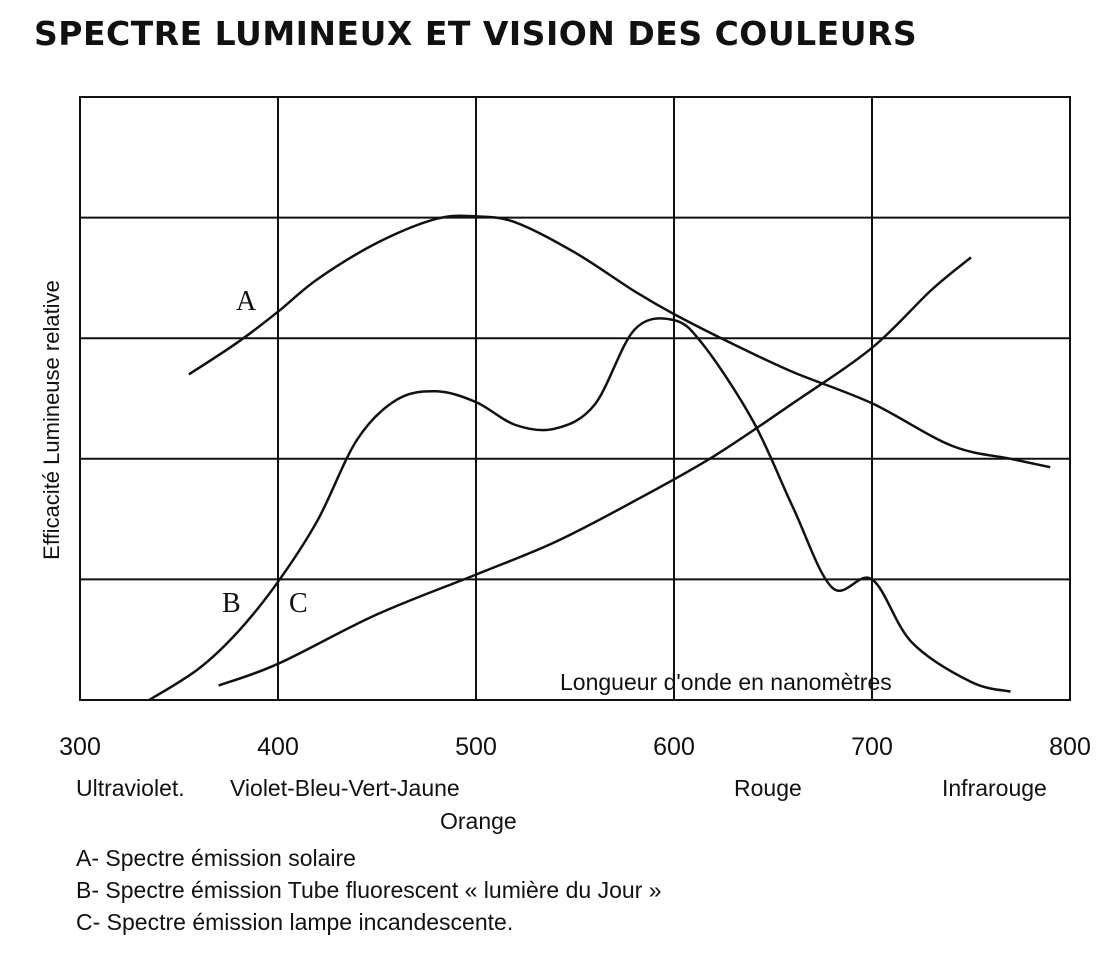  I want to click on category-infrarouge: Infrarouge, so click(994, 788).